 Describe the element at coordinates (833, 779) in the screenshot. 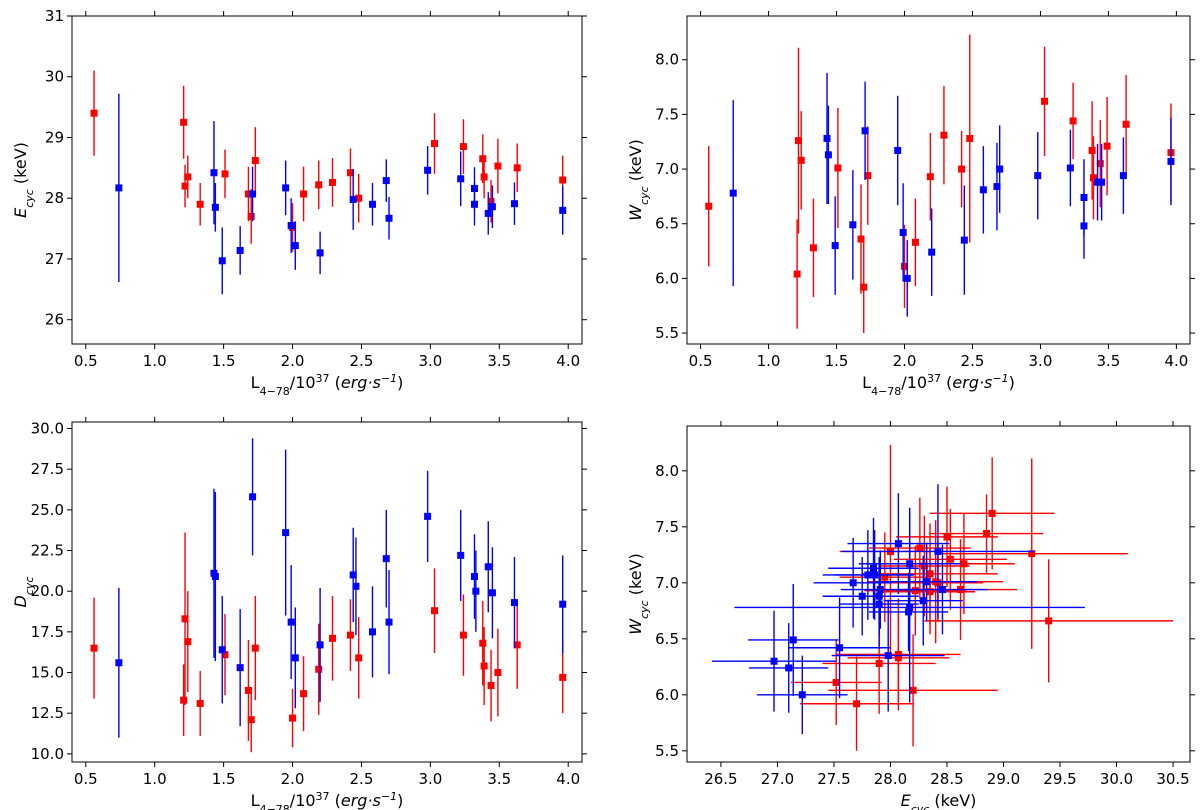

I see `x-tick-label: 27.5` at that location.